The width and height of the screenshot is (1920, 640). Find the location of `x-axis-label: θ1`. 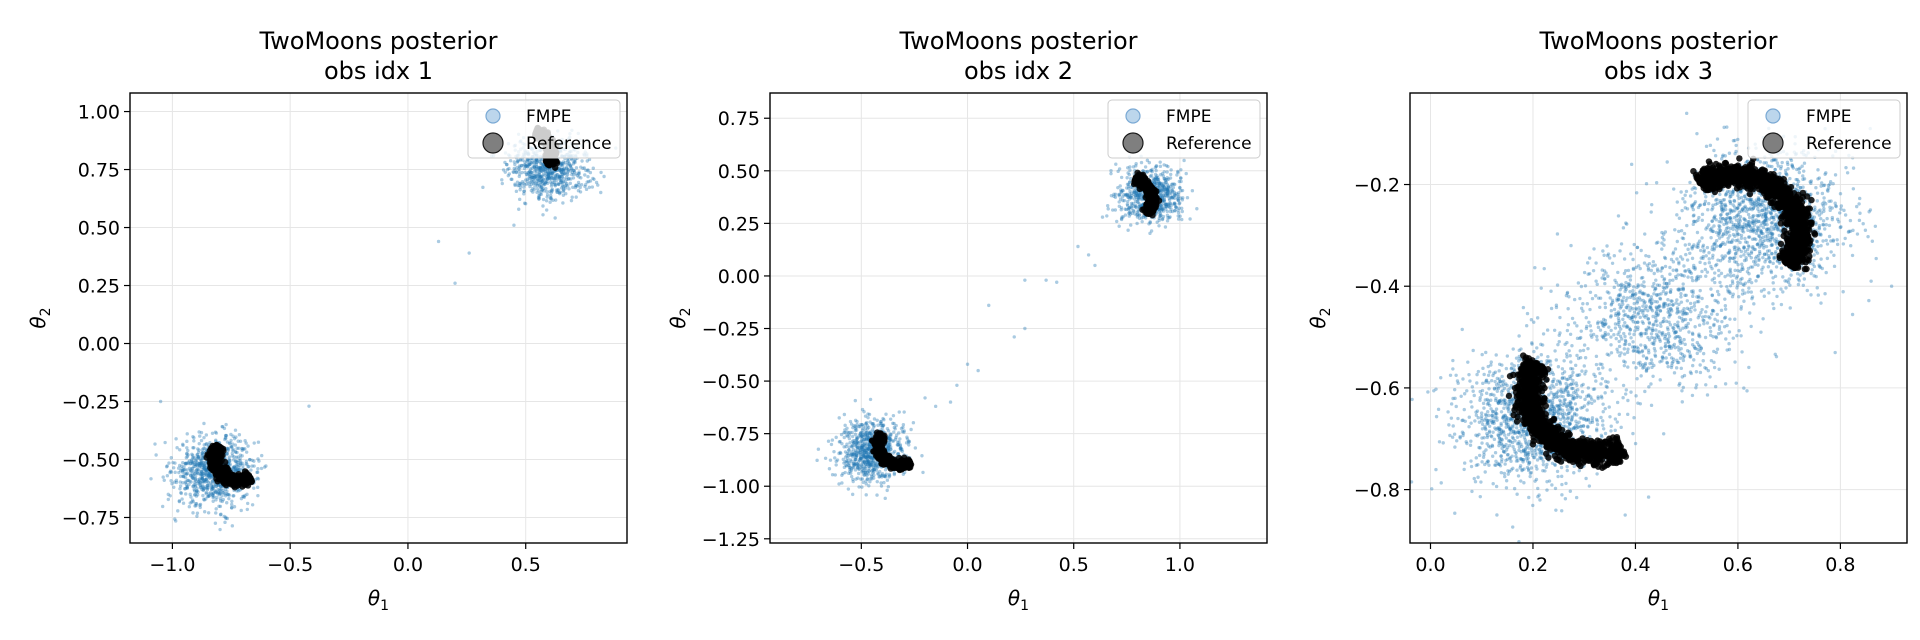

x-axis-label: θ1 is located at coordinates (1018, 600).